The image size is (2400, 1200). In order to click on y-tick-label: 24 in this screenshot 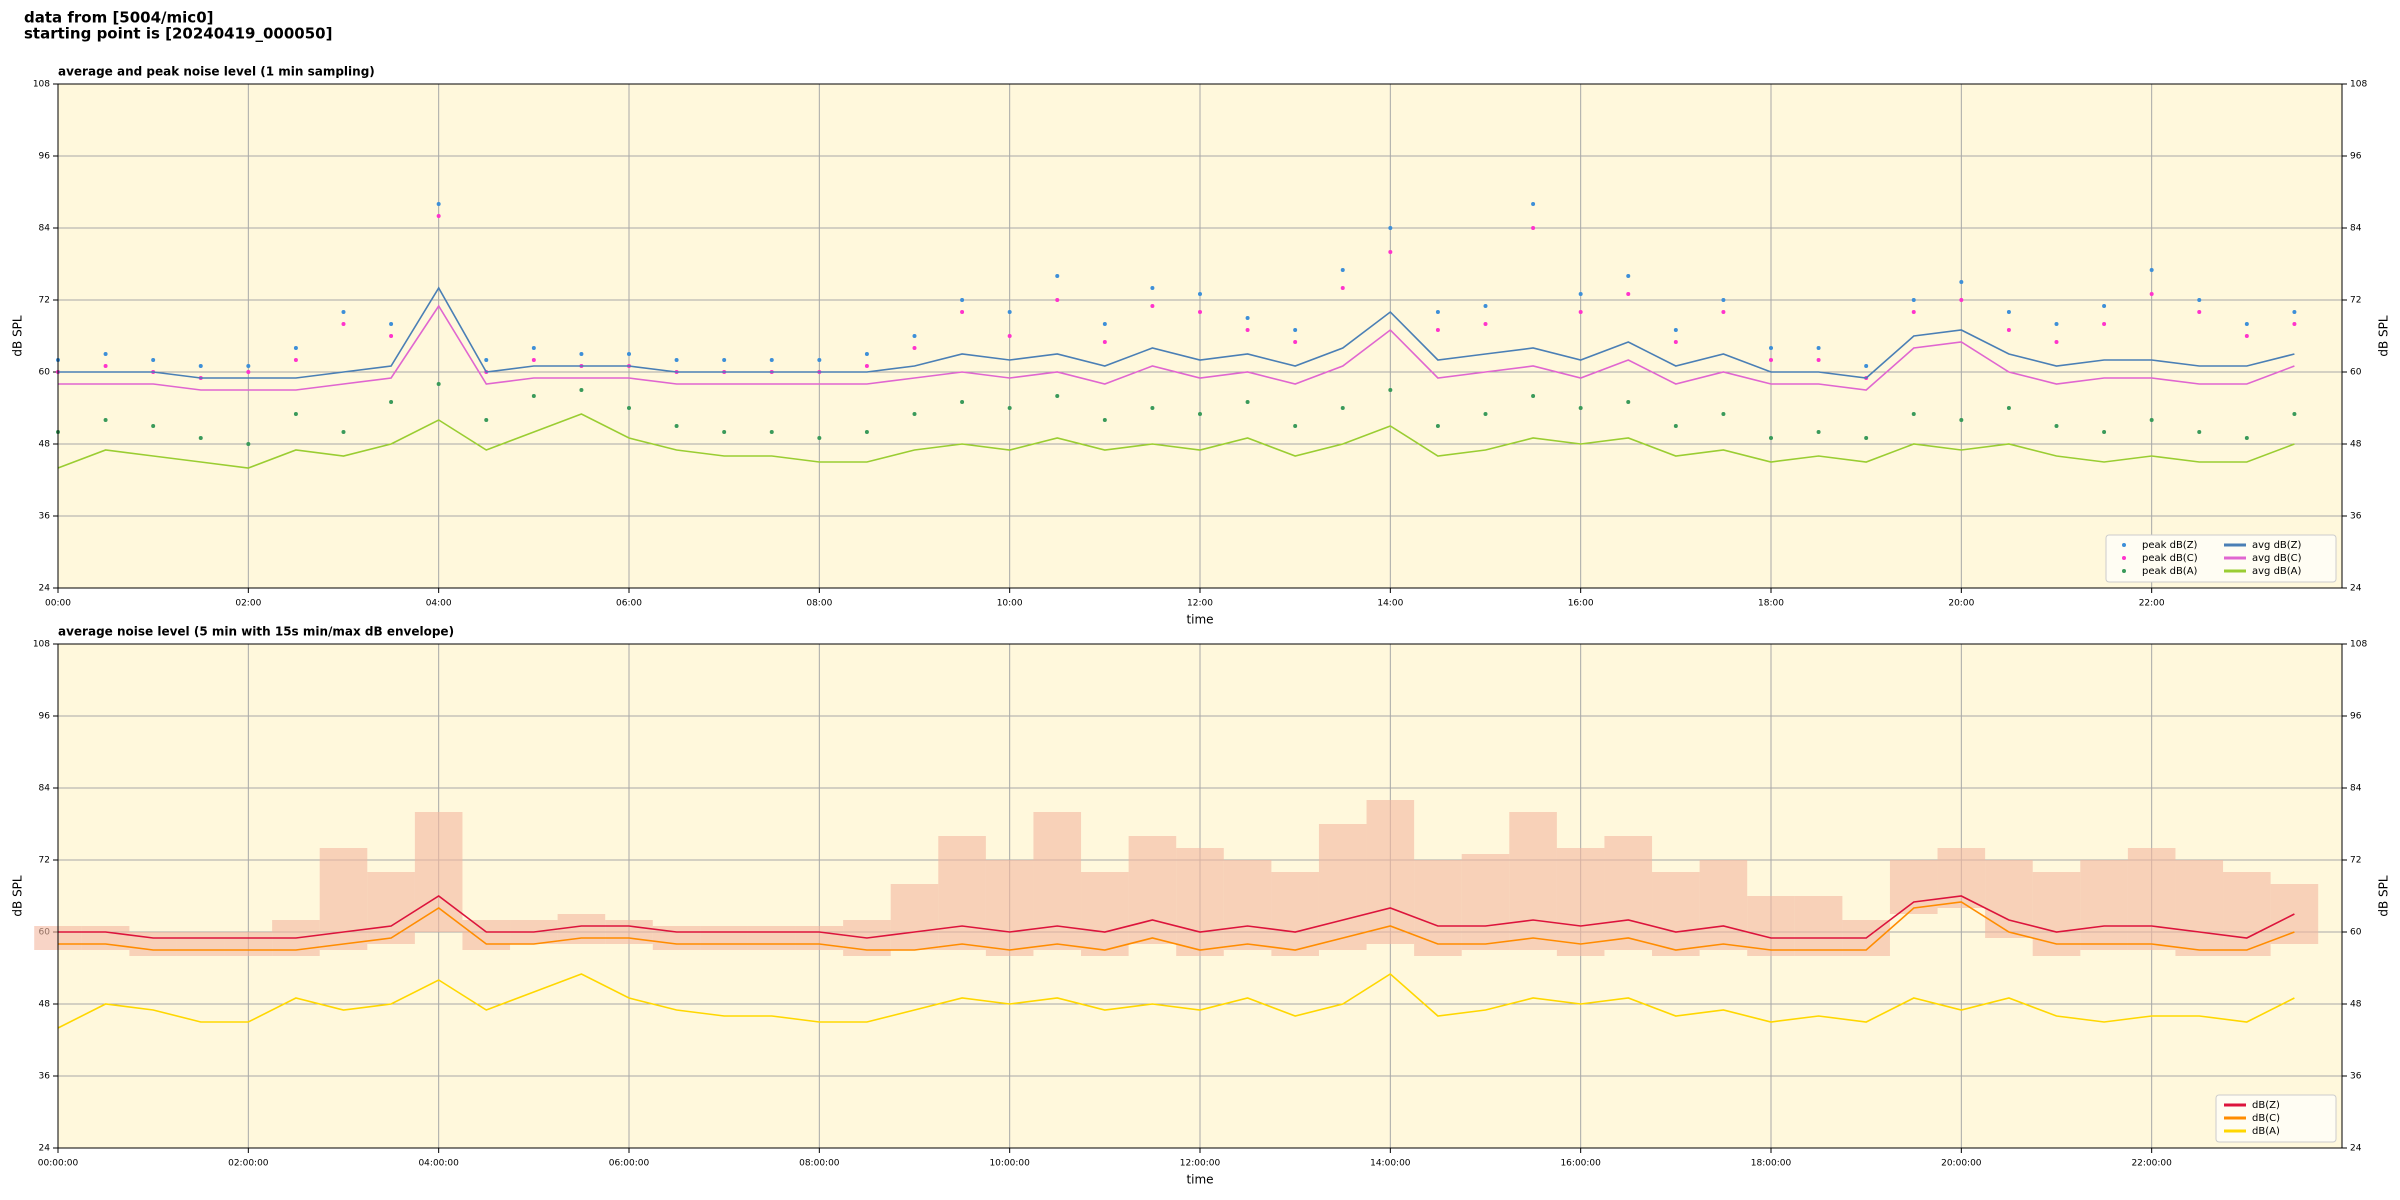, I will do `click(45, 589)`.